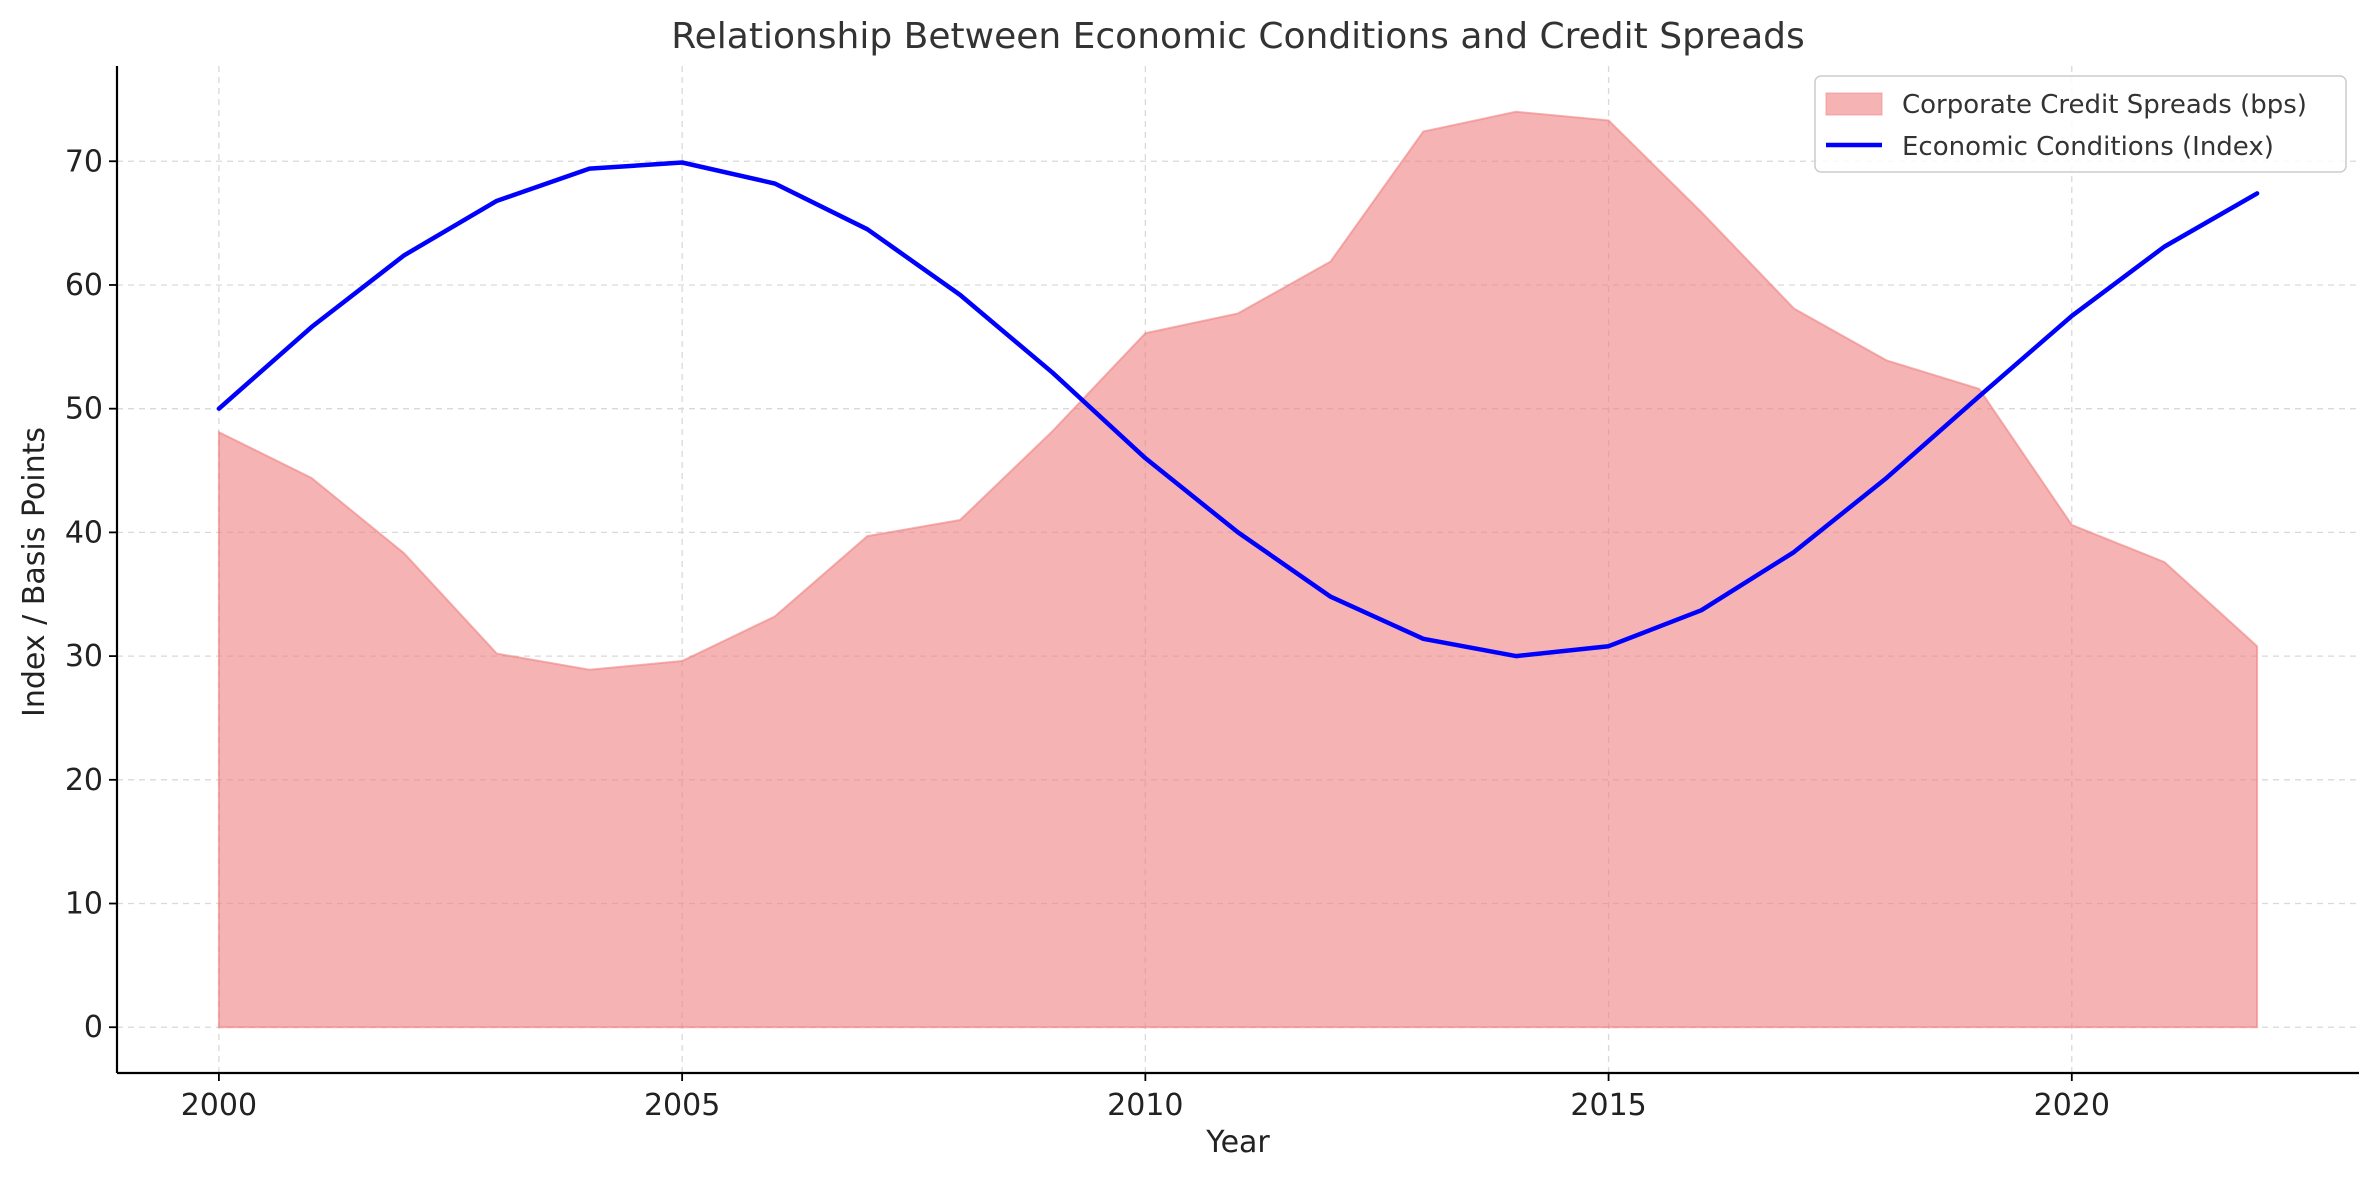 The width and height of the screenshot is (2379, 1180). I want to click on x-axis-label: Year, so click(1237, 1142).